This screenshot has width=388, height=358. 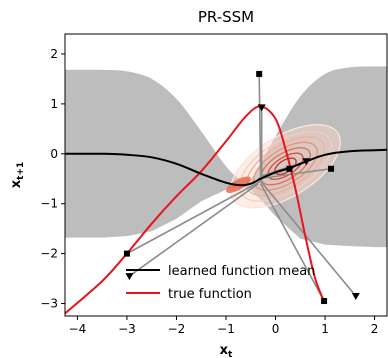 I want to click on x-axis-label: xt, so click(x=226, y=350).